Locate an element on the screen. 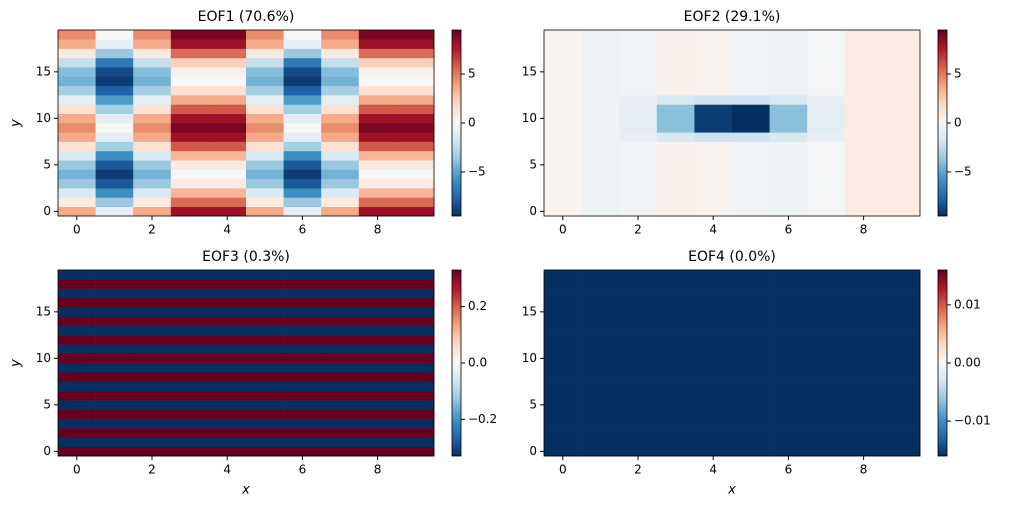  panel-title: EOF4 (0.0%) is located at coordinates (732, 257).